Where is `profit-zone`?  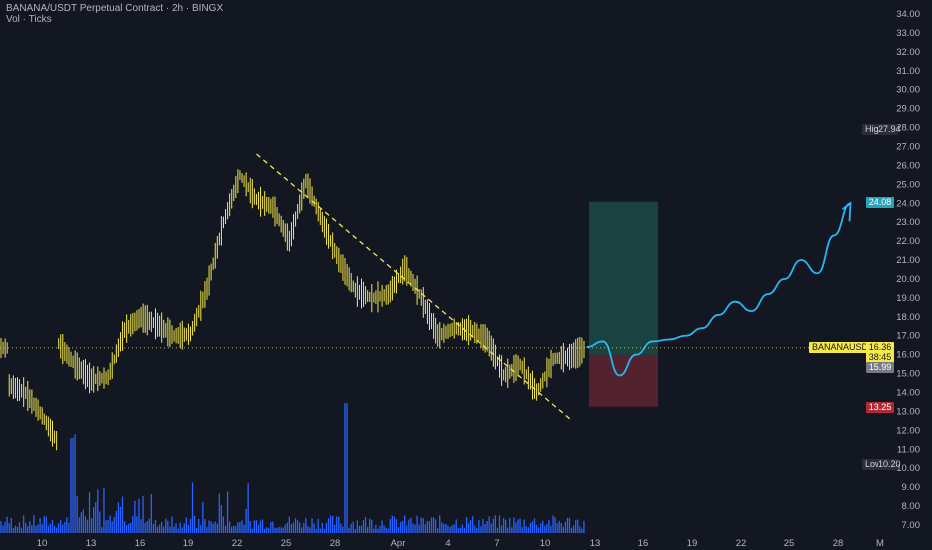 profit-zone is located at coordinates (623, 278).